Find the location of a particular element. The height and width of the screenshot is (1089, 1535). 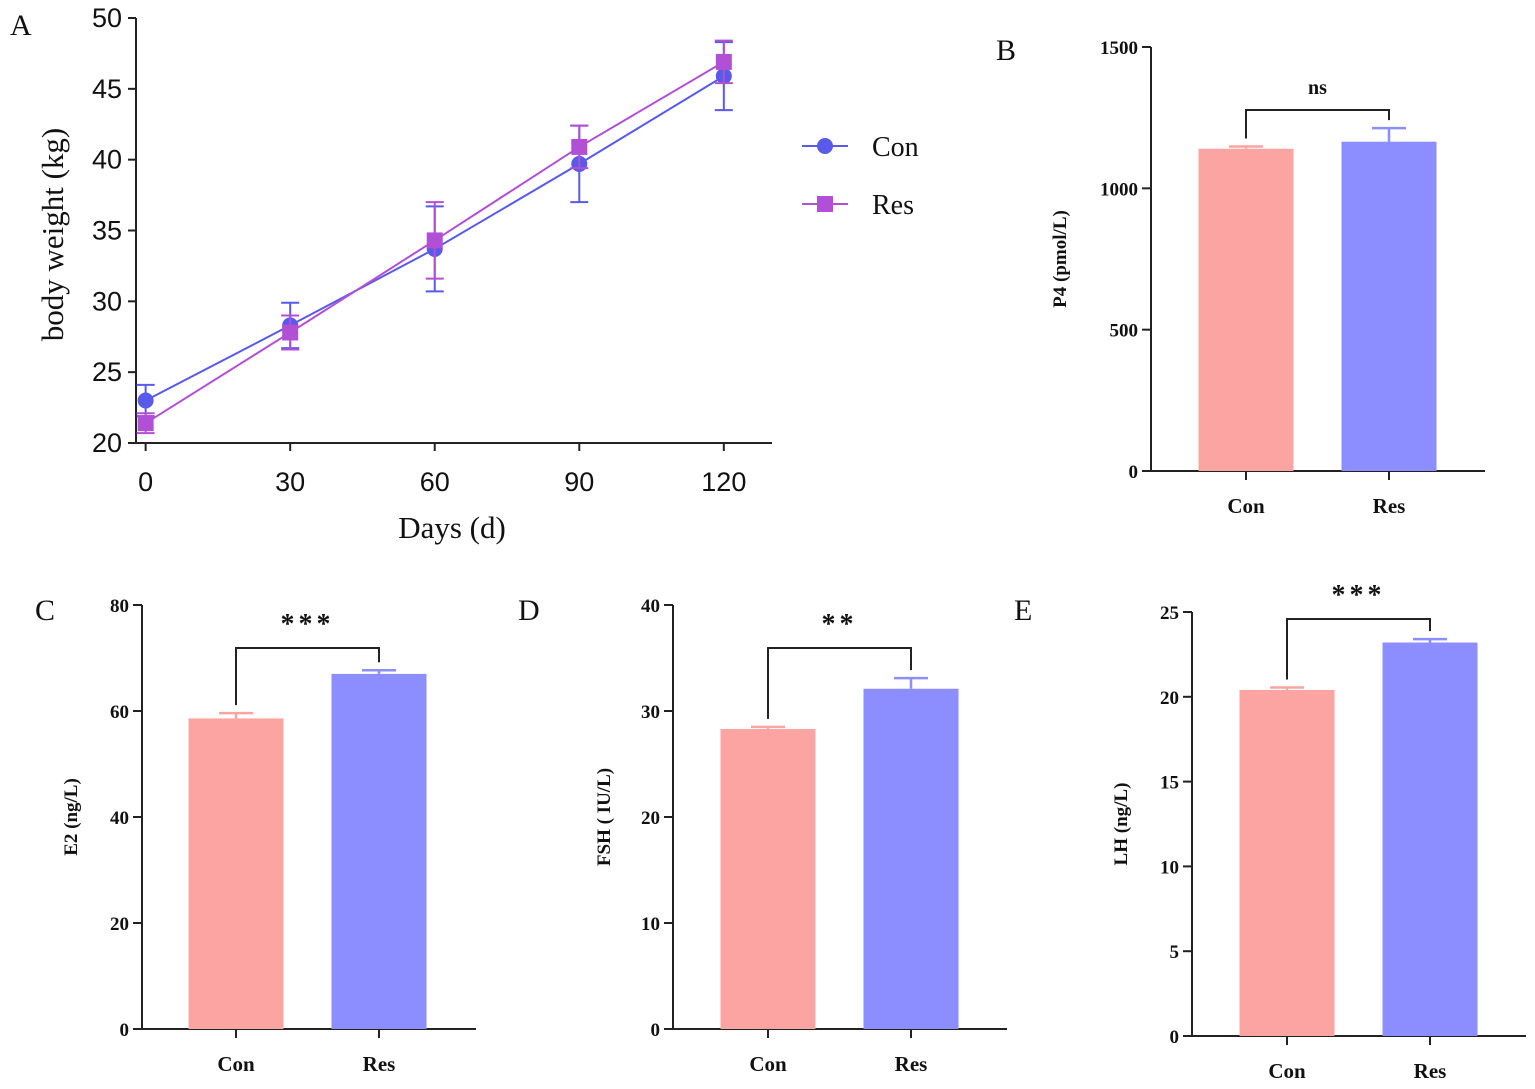

y-tick-label: 50 is located at coordinates (107, 18).